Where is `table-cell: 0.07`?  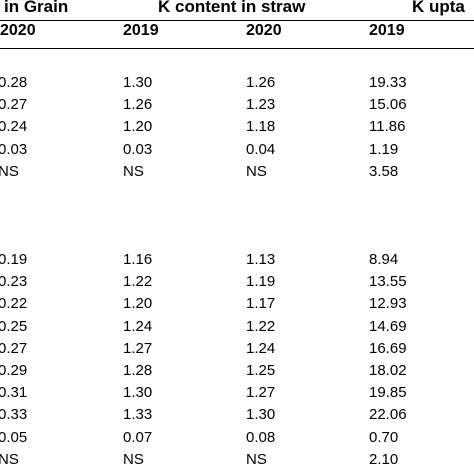
table-cell: 0.07 is located at coordinates (138, 437).